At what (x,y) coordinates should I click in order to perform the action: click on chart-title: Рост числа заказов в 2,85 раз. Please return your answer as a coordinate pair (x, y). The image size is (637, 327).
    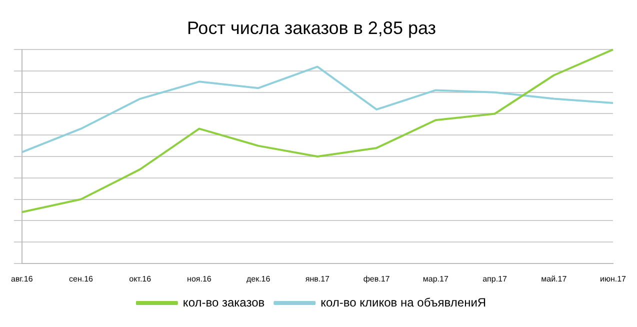
    Looking at the image, I should click on (311, 28).